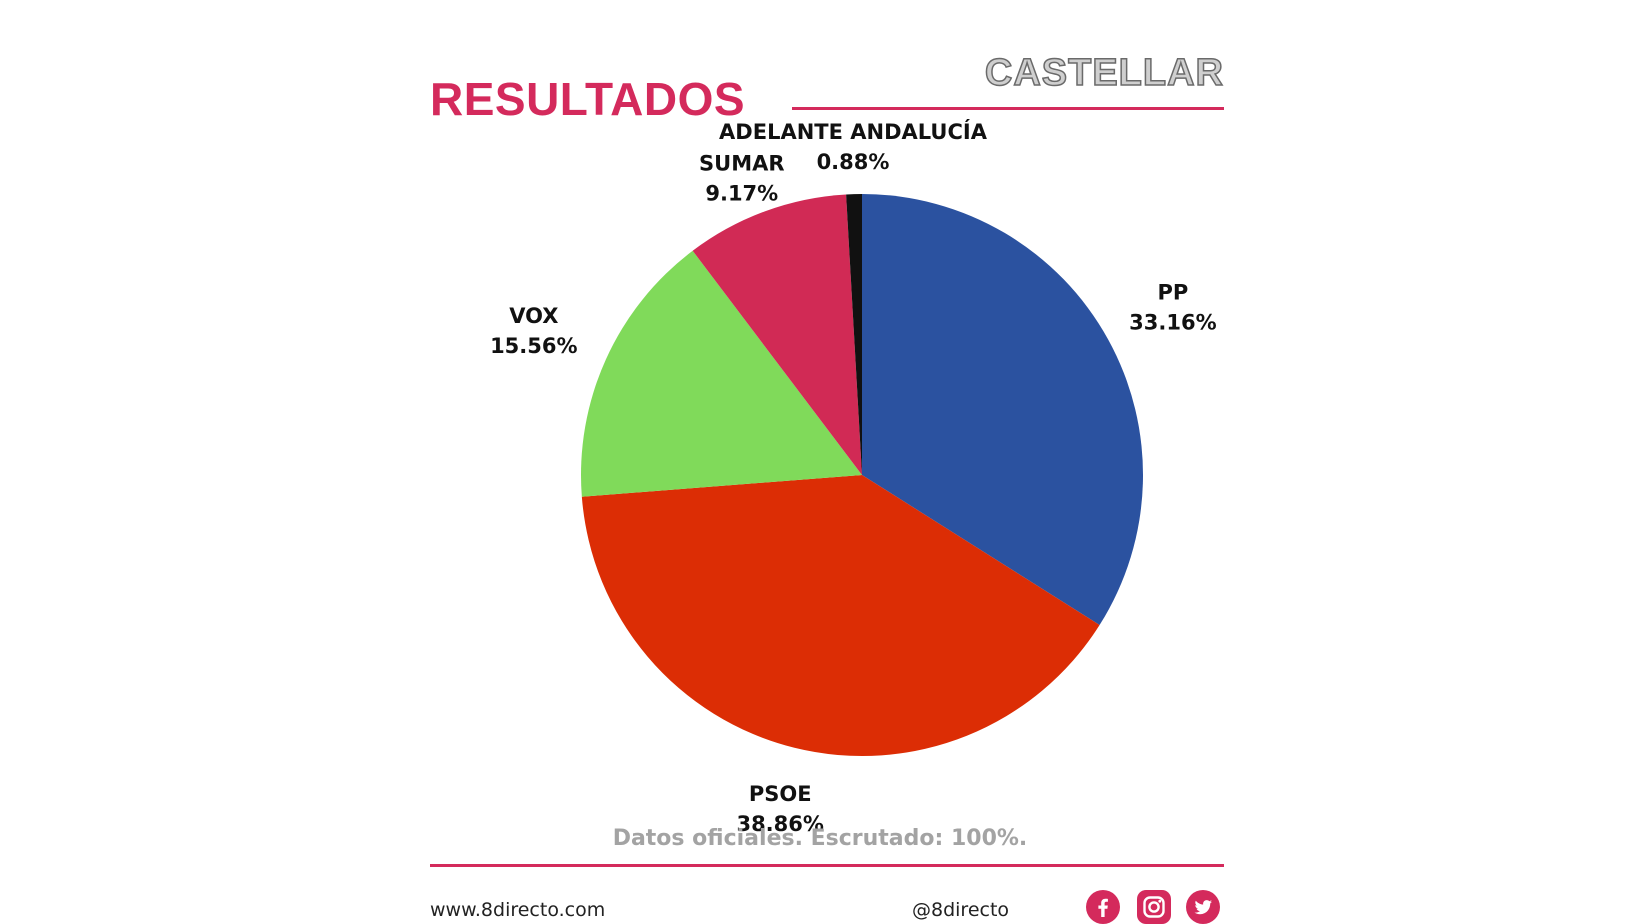 Image resolution: width=1640 pixels, height=924 pixels. Describe the element at coordinates (518, 910) in the screenshot. I see `footer-website-link: www.8directo.com` at that location.